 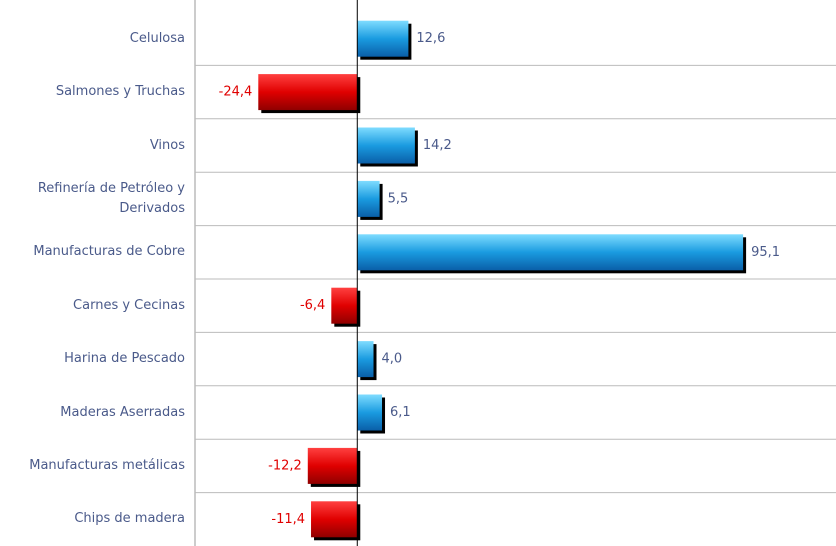 What do you see at coordinates (437, 145) in the screenshot?
I see `value-label: 14,2` at bounding box center [437, 145].